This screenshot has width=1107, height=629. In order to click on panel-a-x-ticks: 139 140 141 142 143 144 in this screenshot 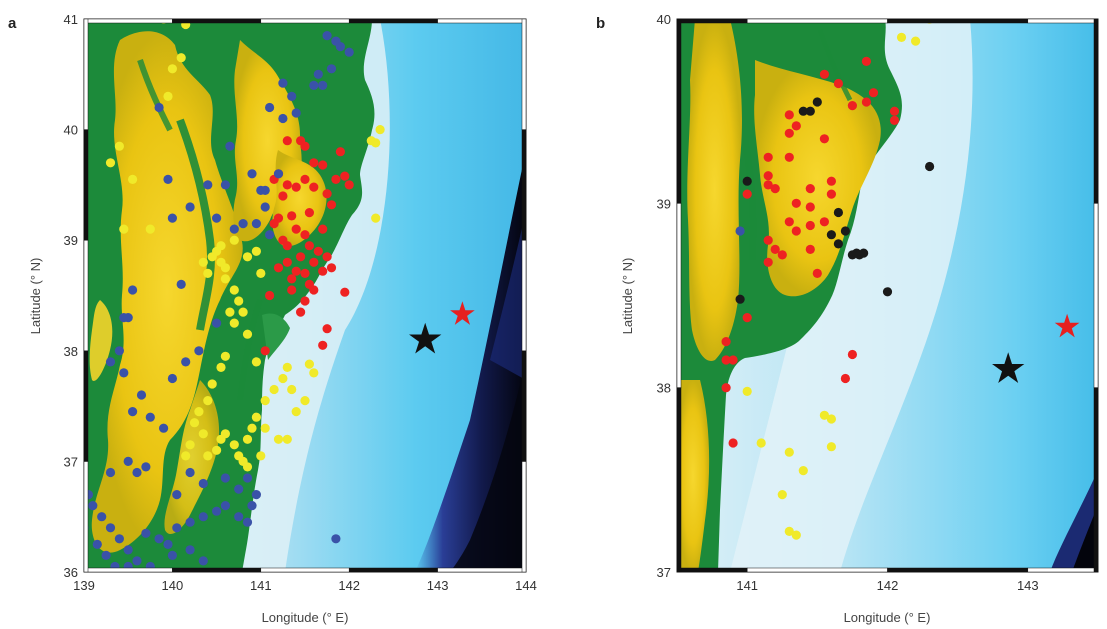, I will do `click(305, 585)`.